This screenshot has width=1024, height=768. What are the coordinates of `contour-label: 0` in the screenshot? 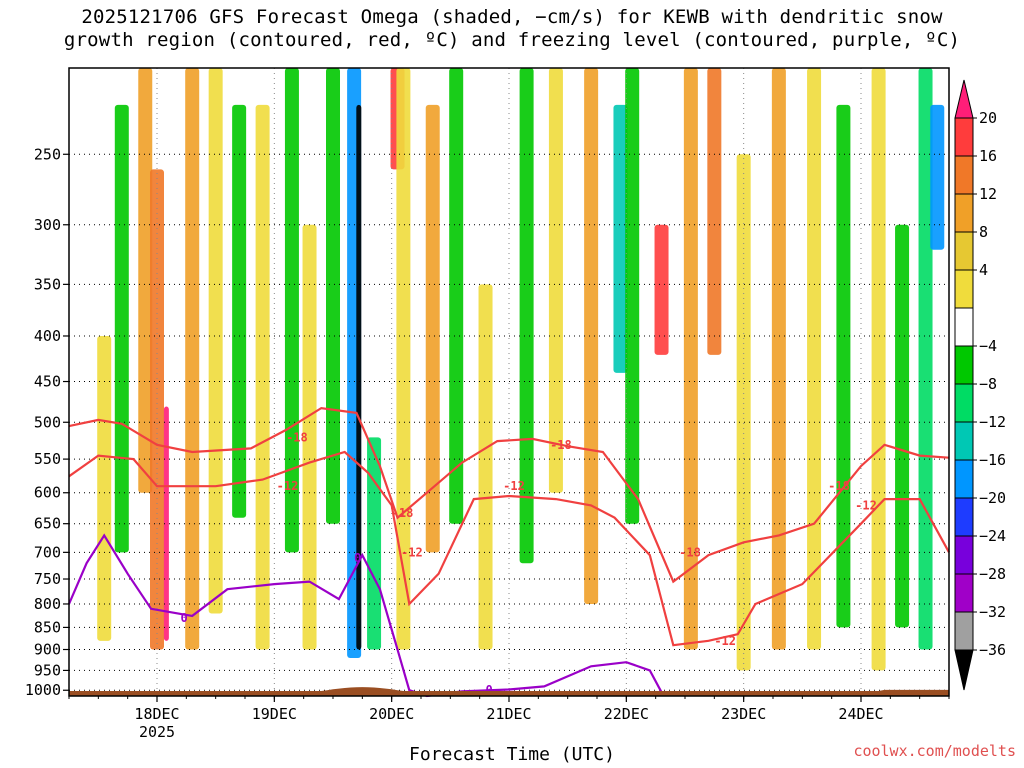 It's located at (183, 618).